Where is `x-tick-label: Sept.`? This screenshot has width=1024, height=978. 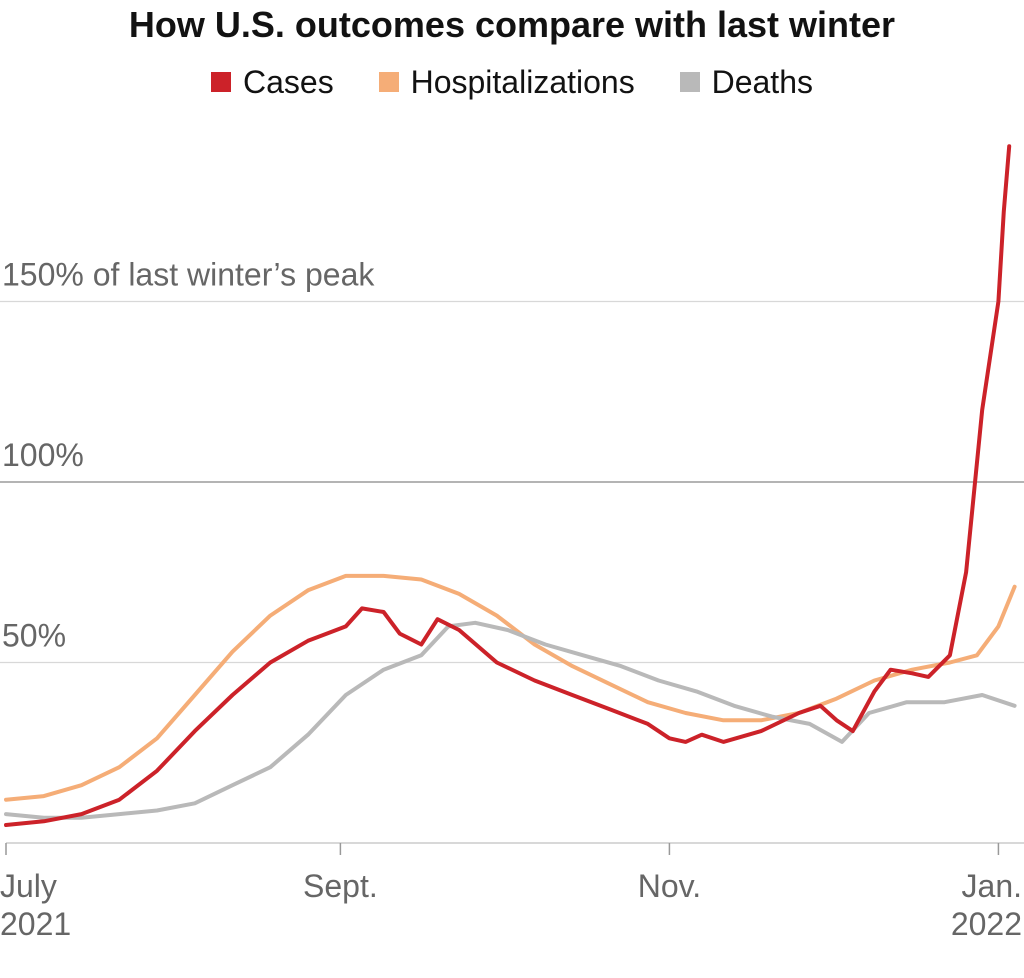
x-tick-label: Sept. is located at coordinates (340, 886).